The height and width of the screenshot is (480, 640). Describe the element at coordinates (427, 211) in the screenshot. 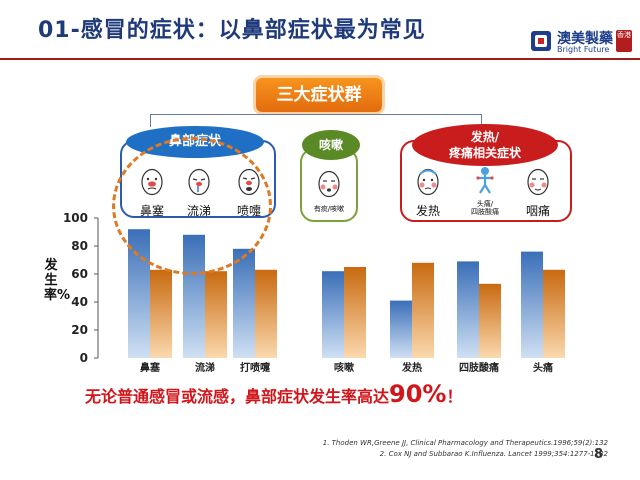

I see `symptom-label: 发热` at that location.